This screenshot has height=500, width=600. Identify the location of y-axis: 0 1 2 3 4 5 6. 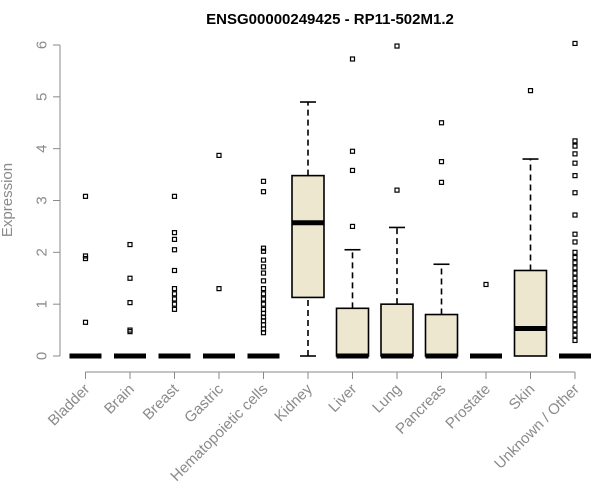
(47, 200).